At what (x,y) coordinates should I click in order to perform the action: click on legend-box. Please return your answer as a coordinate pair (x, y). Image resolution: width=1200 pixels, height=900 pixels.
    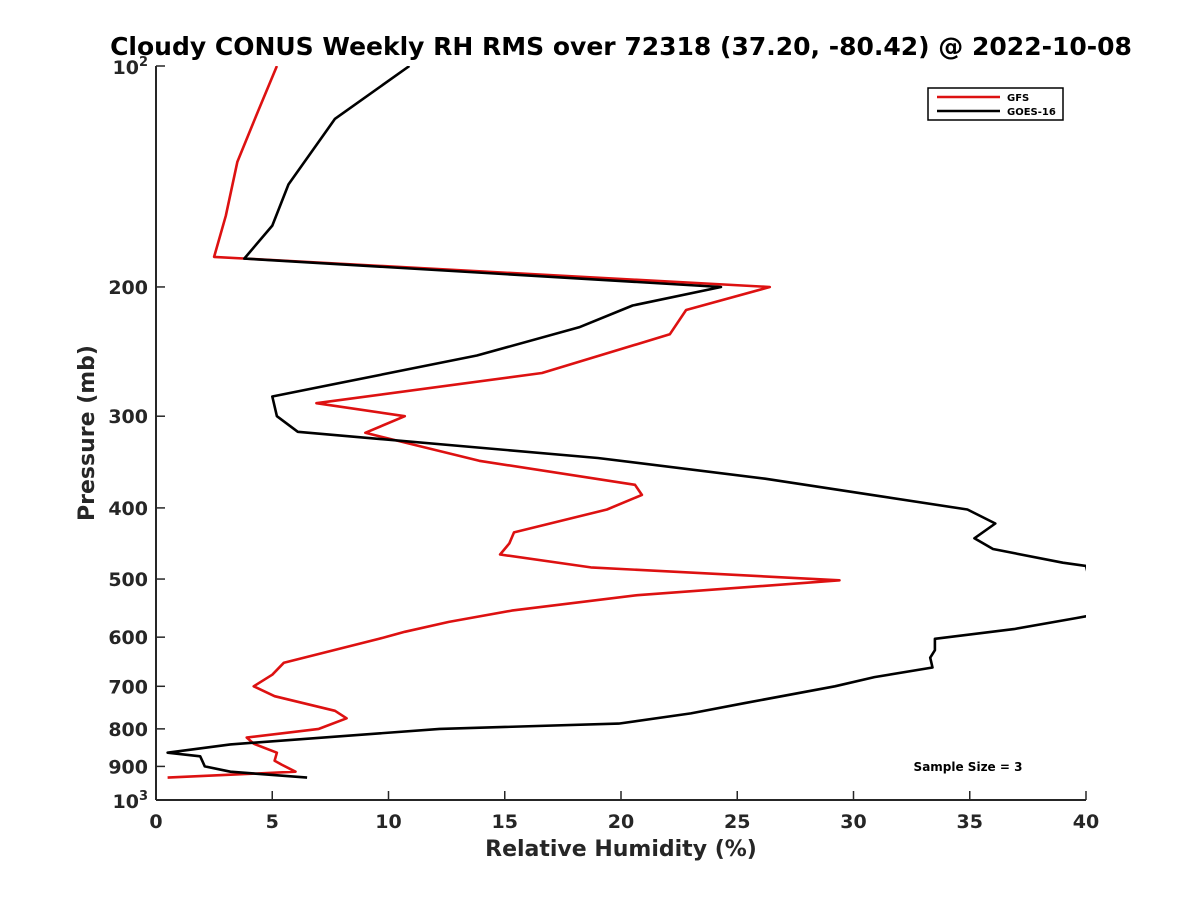
    Looking at the image, I should click on (995, 104).